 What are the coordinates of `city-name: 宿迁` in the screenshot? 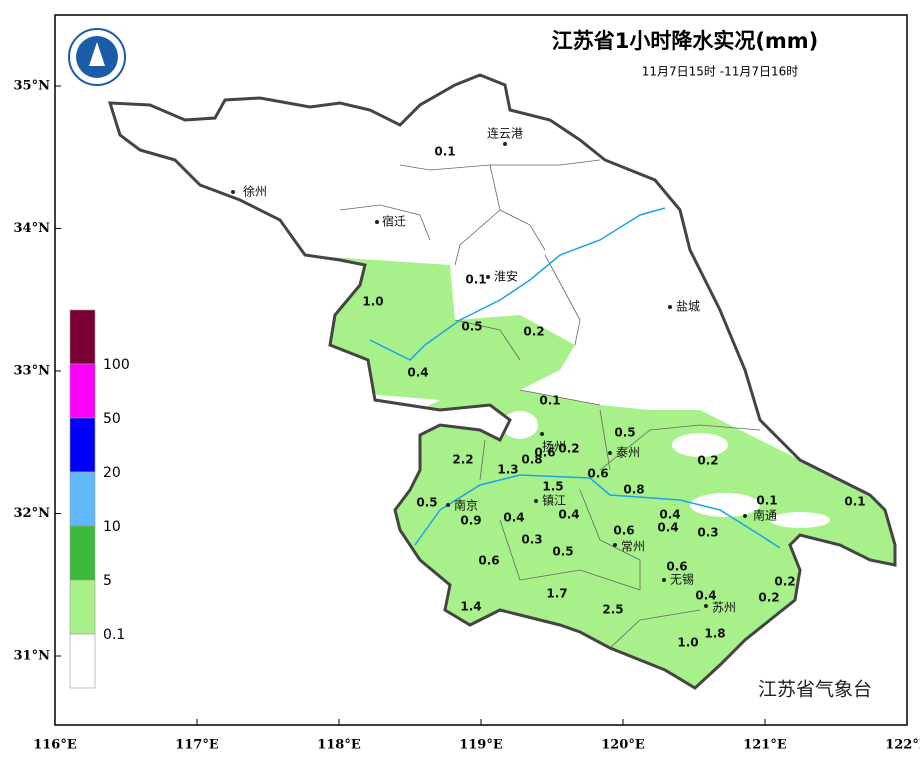 It's located at (394, 221).